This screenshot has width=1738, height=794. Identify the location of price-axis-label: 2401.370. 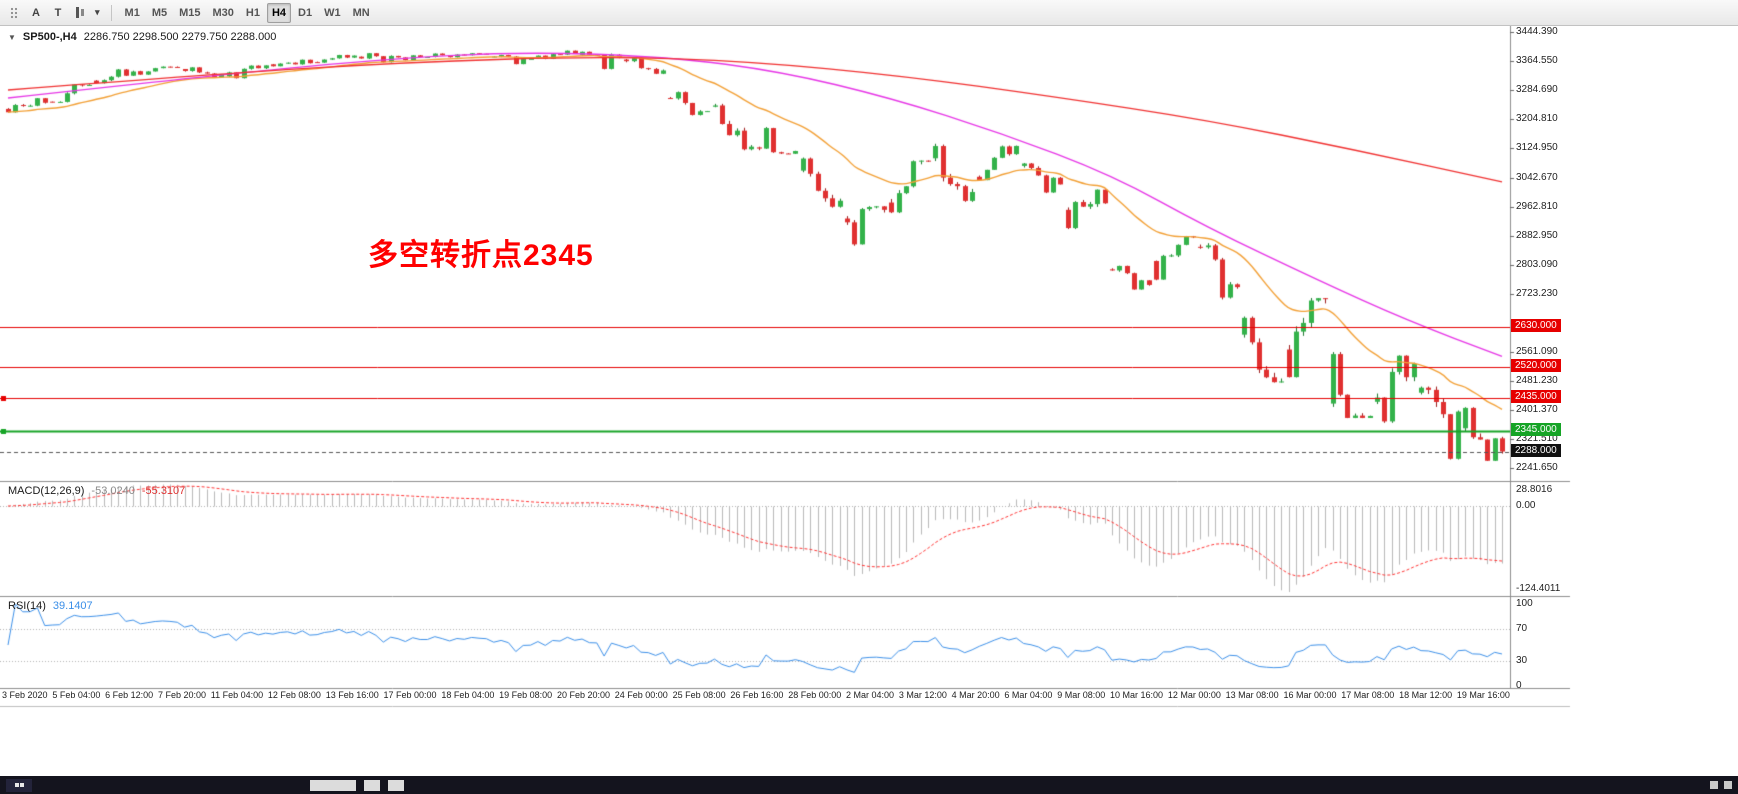
(1537, 410).